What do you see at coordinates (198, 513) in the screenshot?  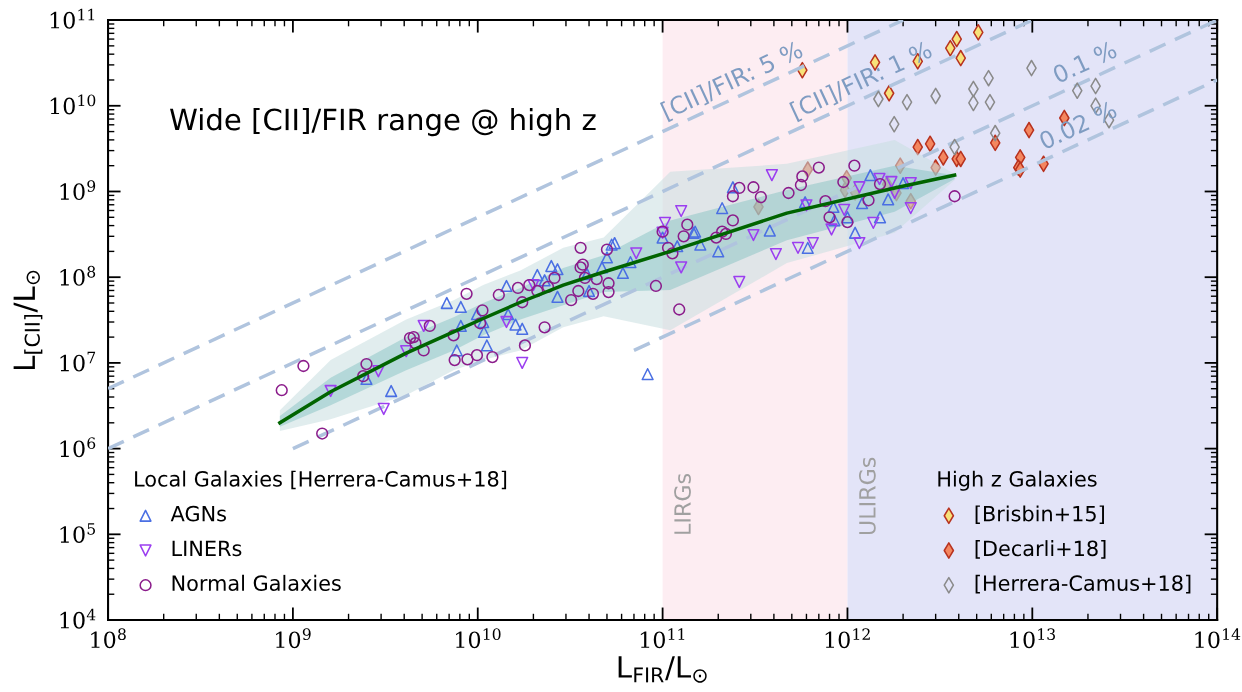 I see `legend-label: AGNs` at bounding box center [198, 513].